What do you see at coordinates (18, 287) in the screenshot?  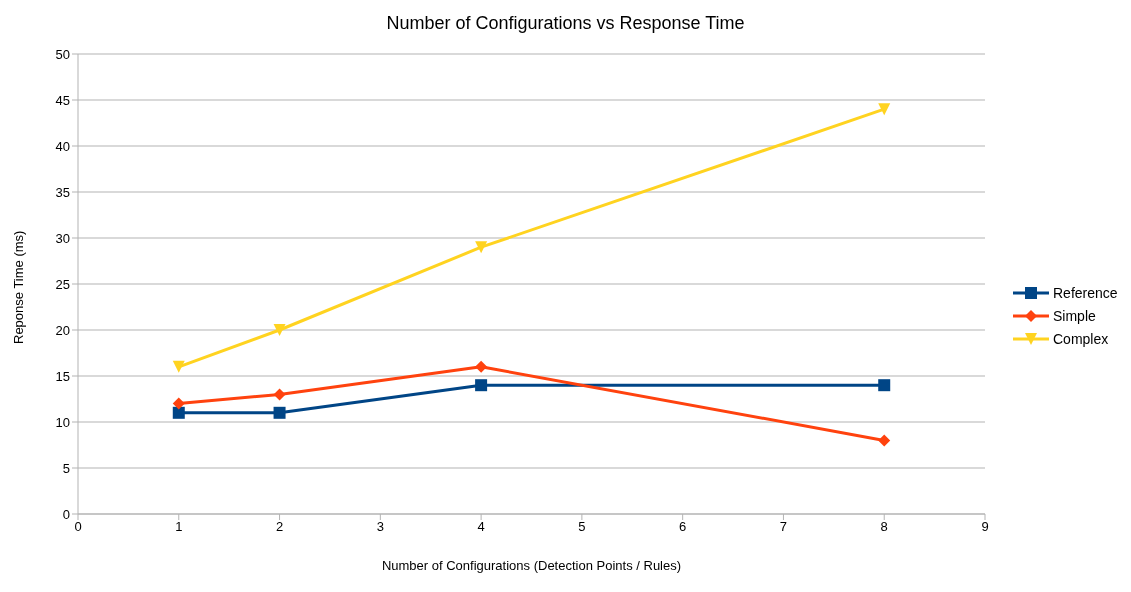 I see `y-axis-title: Reponse Time (ms)` at bounding box center [18, 287].